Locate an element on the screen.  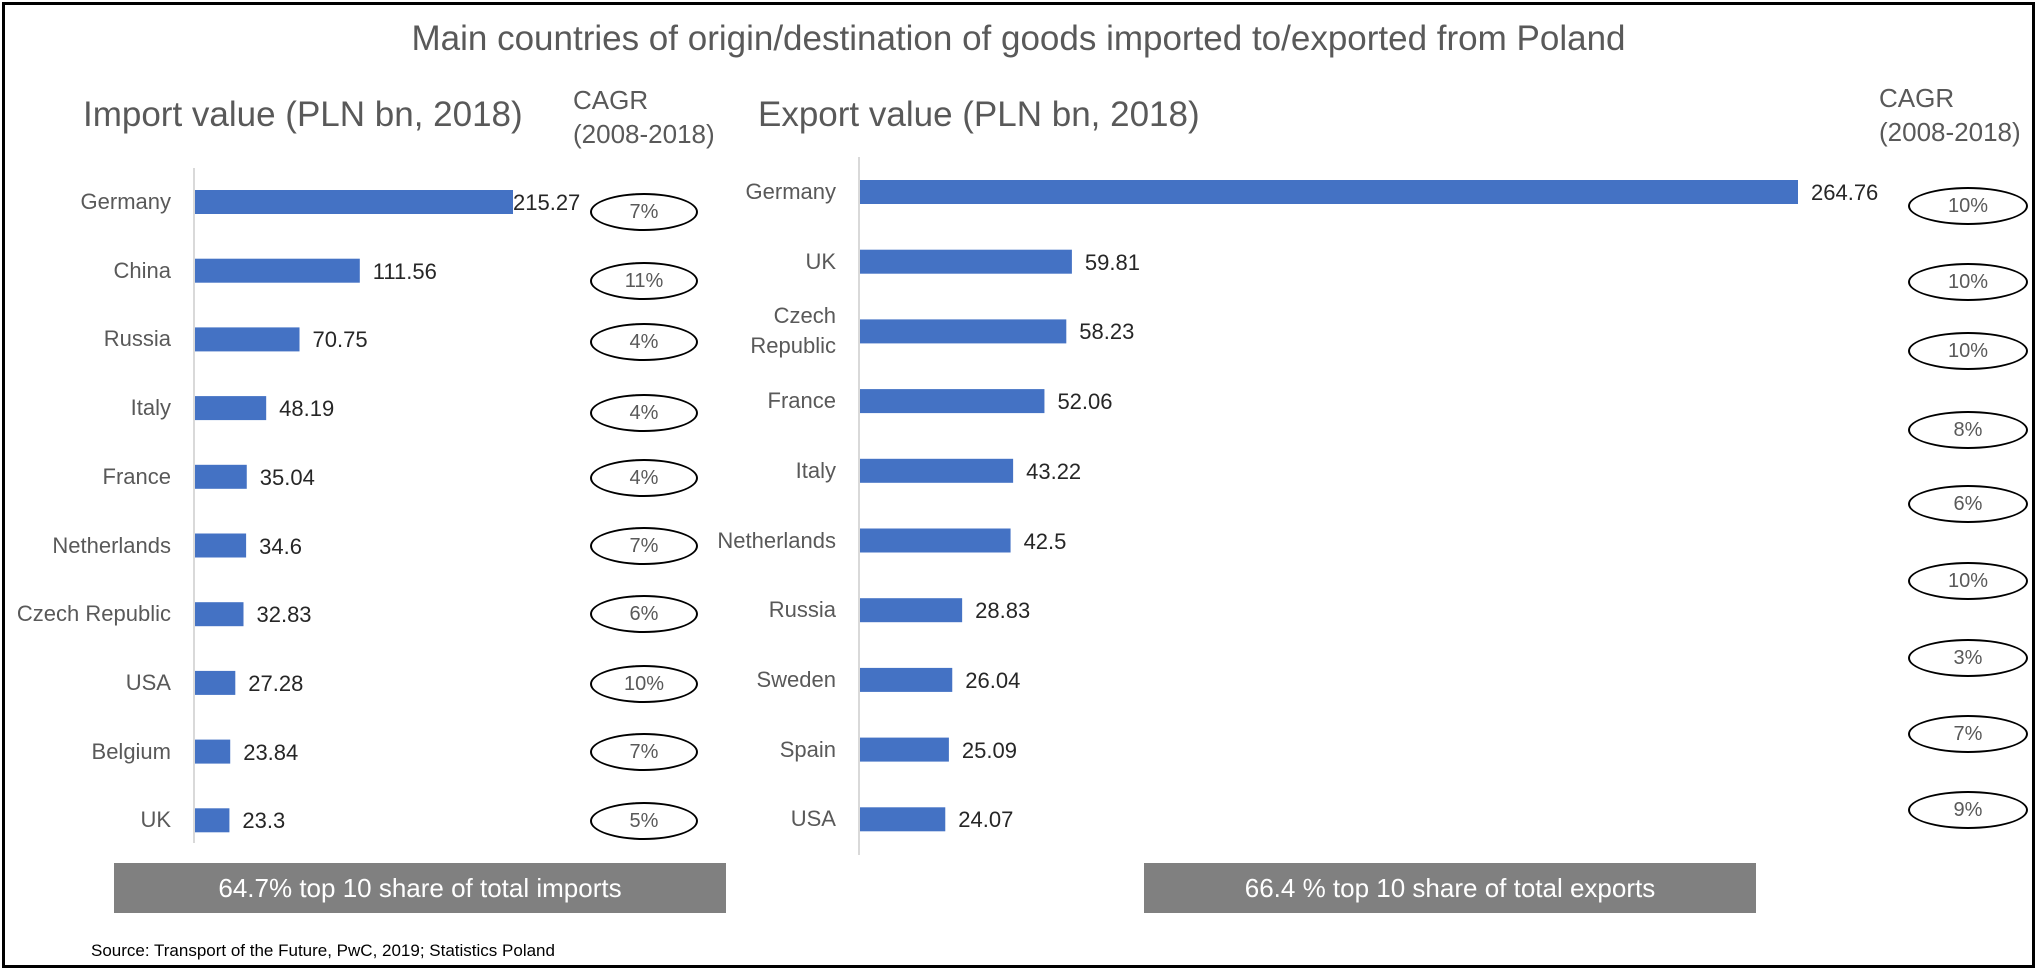
import-value-label: 215.27 is located at coordinates (547, 202).